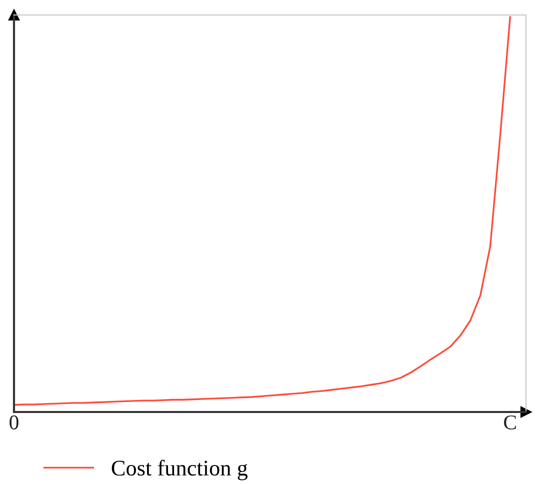  I want to click on x-tick-label: C, so click(510, 422).